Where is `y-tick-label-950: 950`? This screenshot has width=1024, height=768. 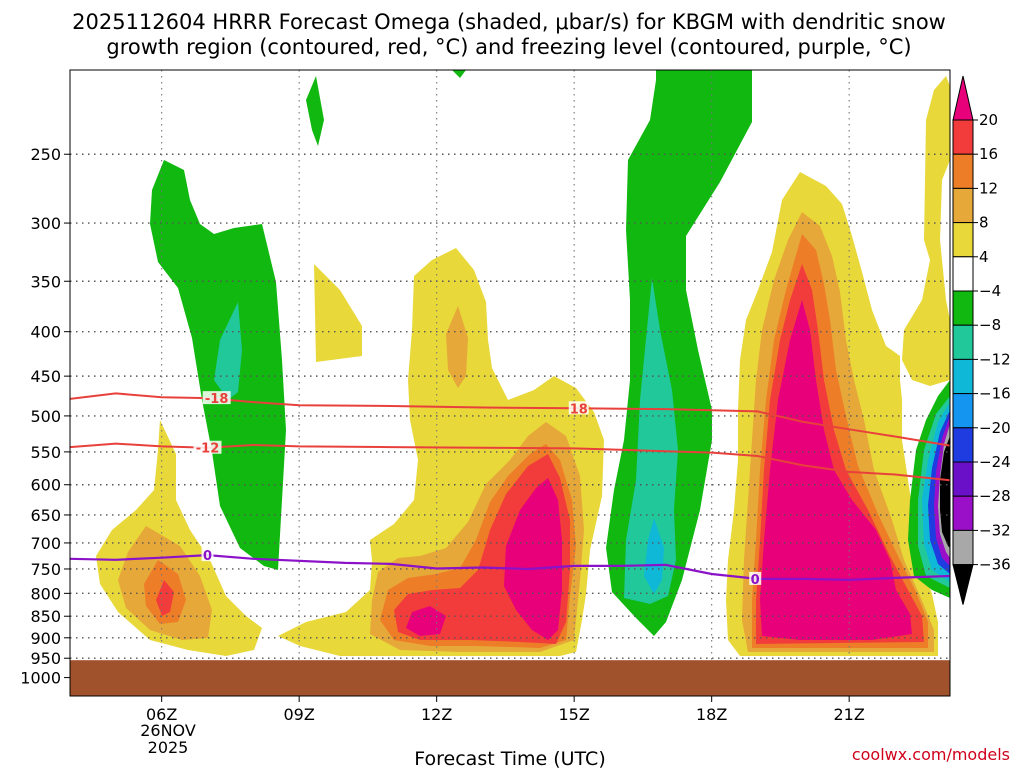
y-tick-label-950: 950 is located at coordinates (45, 658).